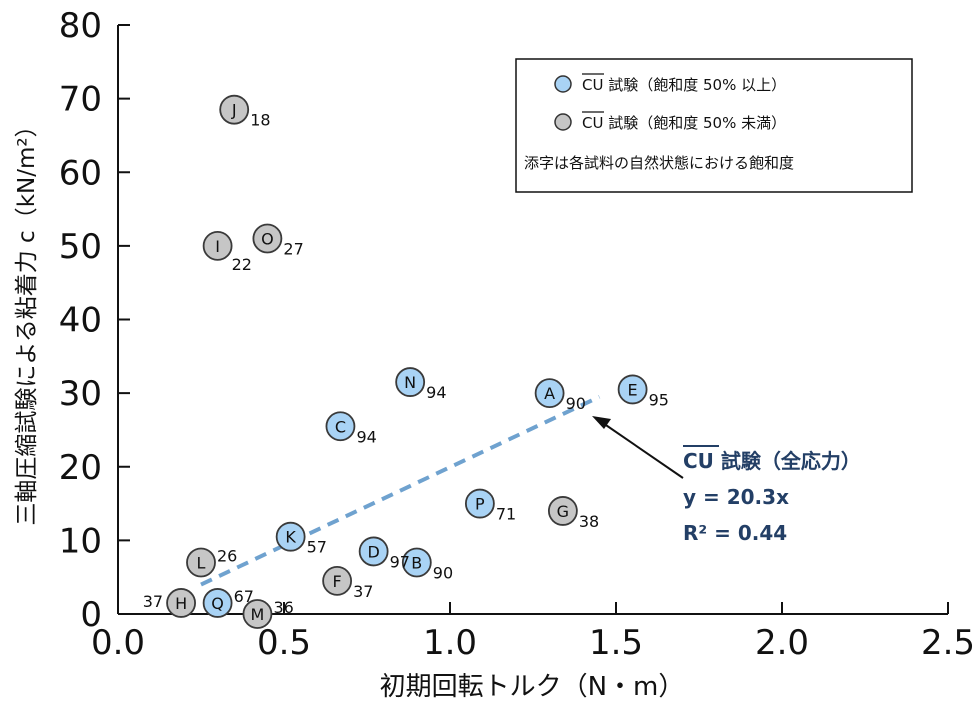 This screenshot has width=973, height=704. I want to click on x-tick-label: 0.5, so click(284, 643).